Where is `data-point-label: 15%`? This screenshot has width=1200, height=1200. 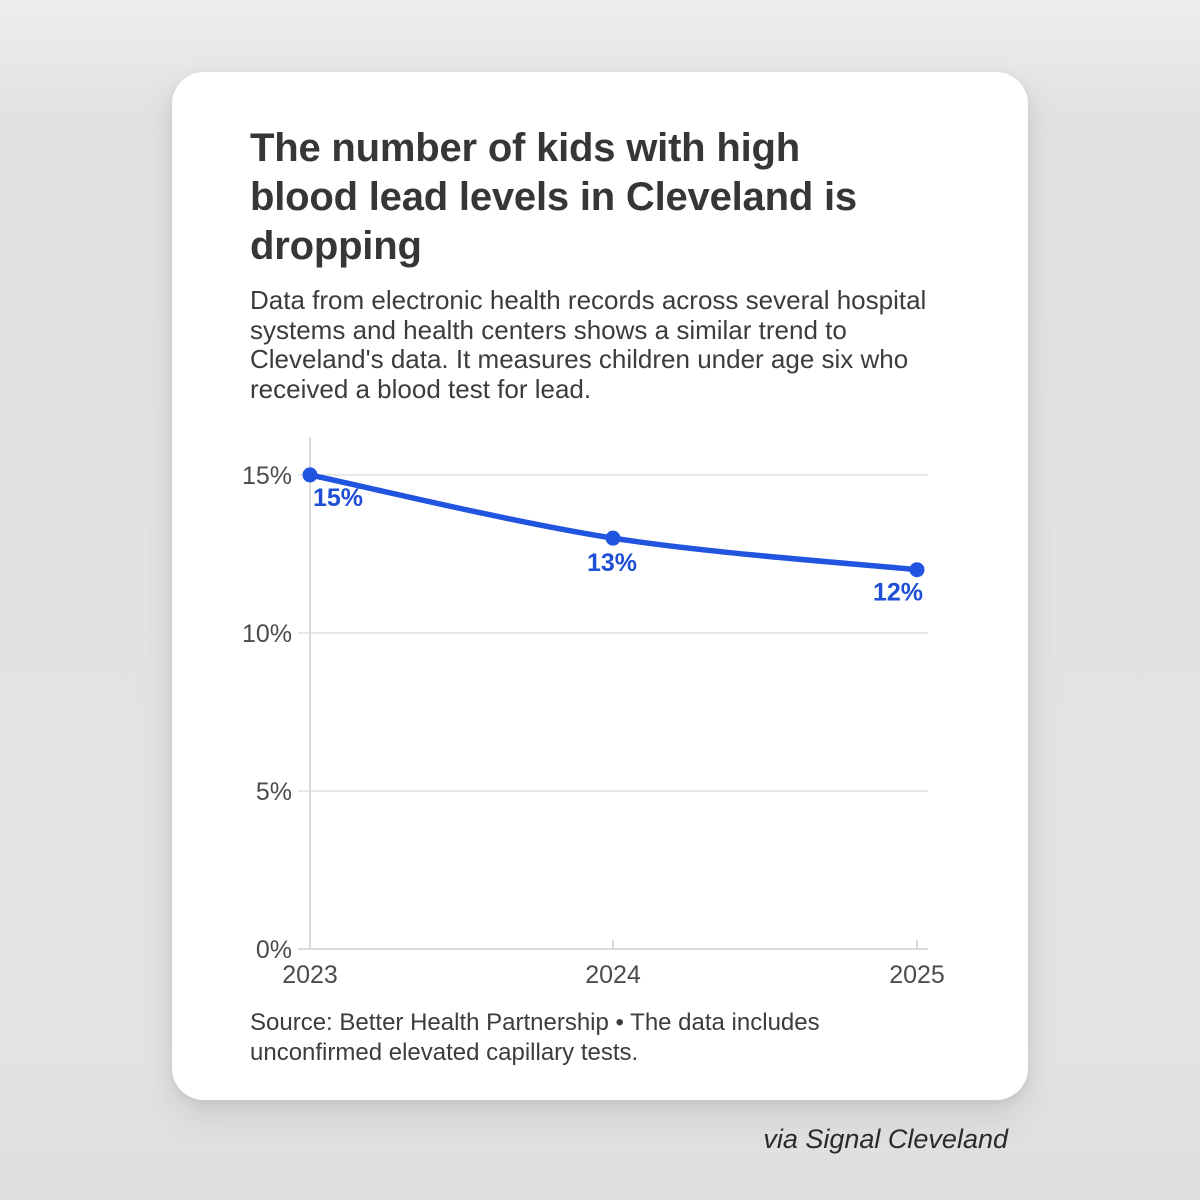 data-point-label: 15% is located at coordinates (338, 498).